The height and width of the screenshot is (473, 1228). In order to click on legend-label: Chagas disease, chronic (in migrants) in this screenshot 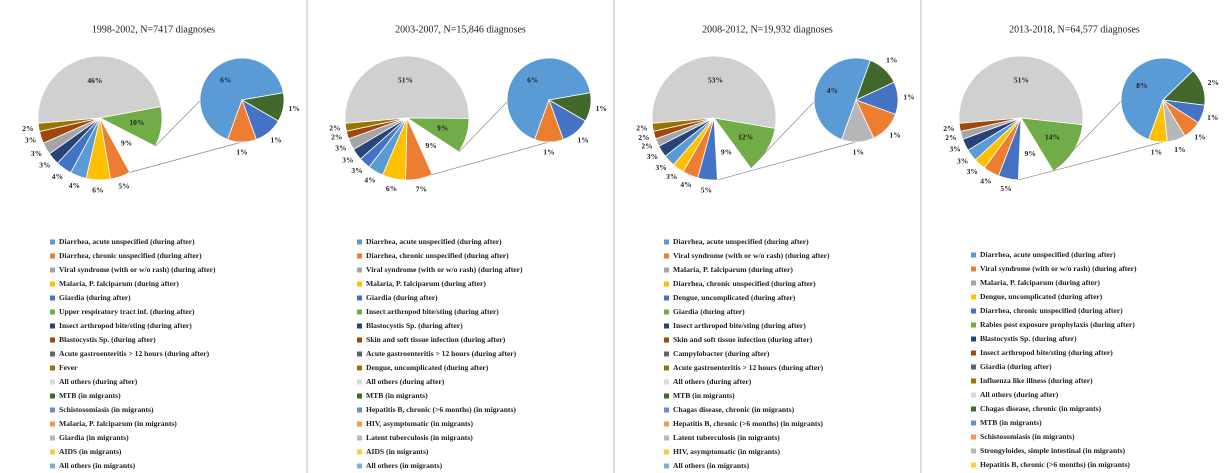, I will do `click(1041, 408)`.